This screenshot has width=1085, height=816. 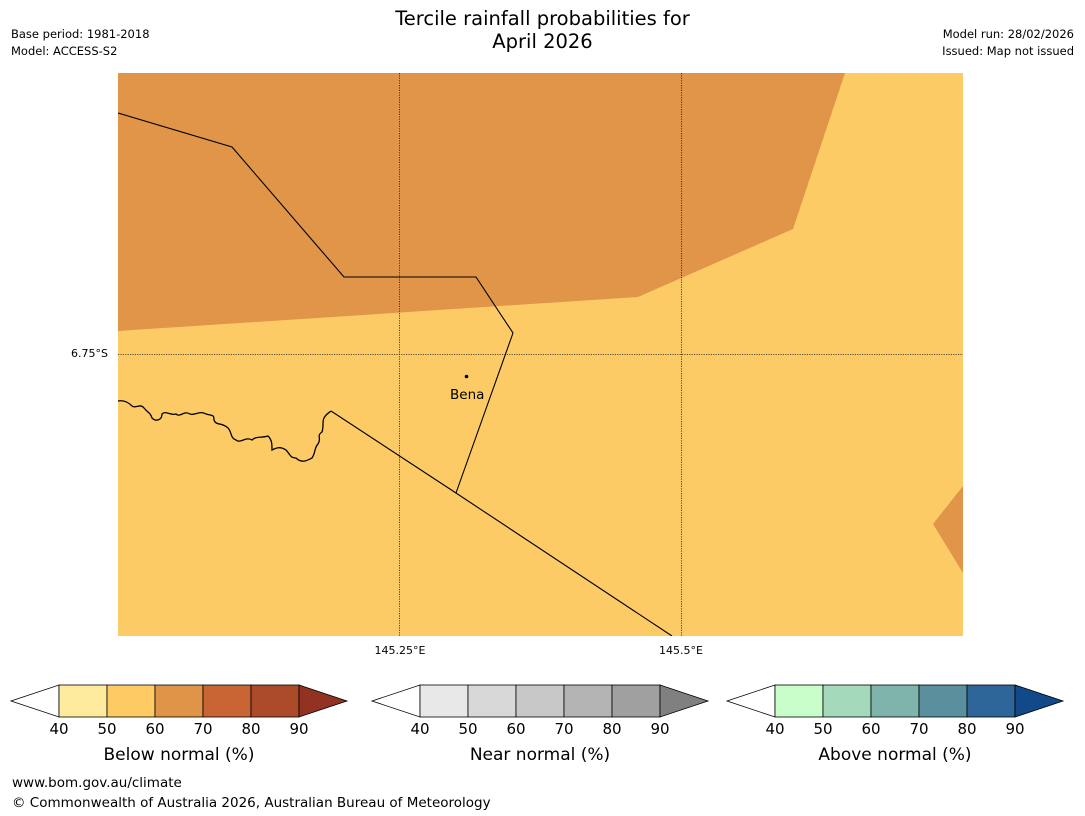 What do you see at coordinates (468, 729) in the screenshot?
I see `legend-1-tick-50: 50` at bounding box center [468, 729].